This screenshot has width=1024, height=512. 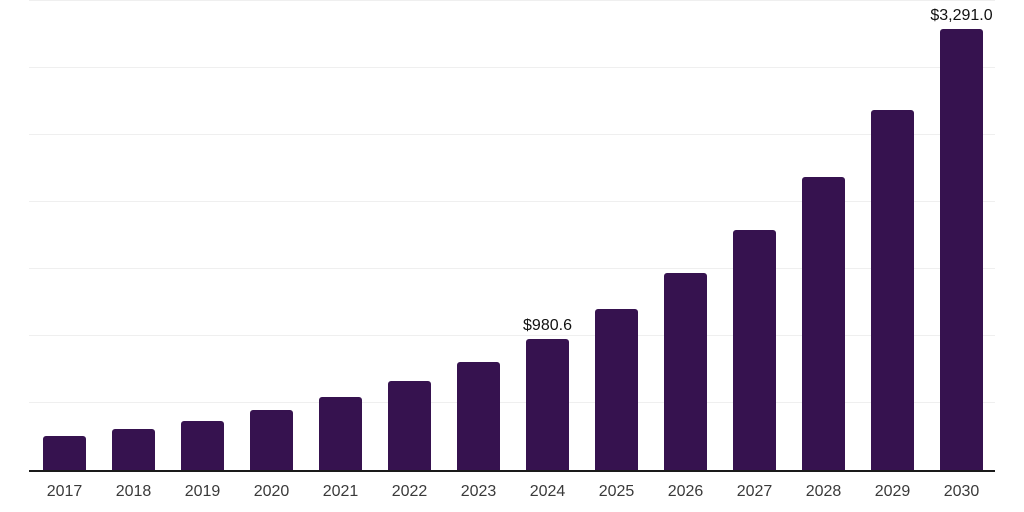 I want to click on bar-2020, so click(x=271, y=440).